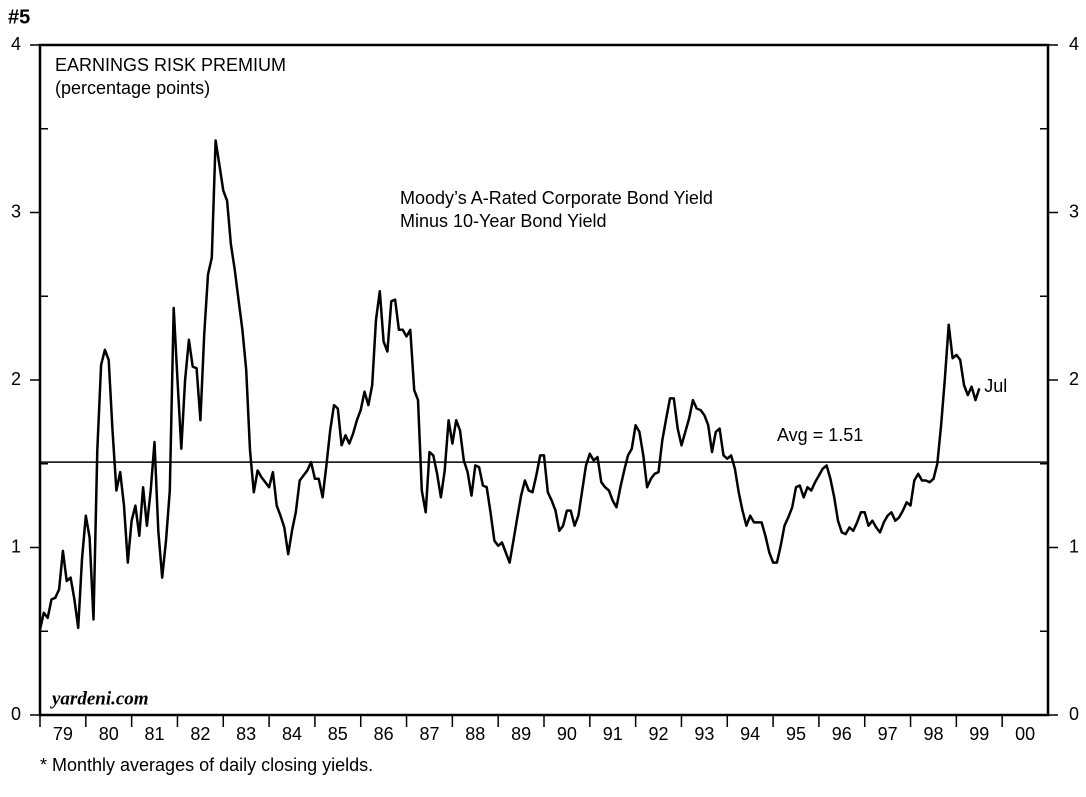 This screenshot has width=1086, height=797. I want to click on x-tick-label: 91, so click(613, 734).